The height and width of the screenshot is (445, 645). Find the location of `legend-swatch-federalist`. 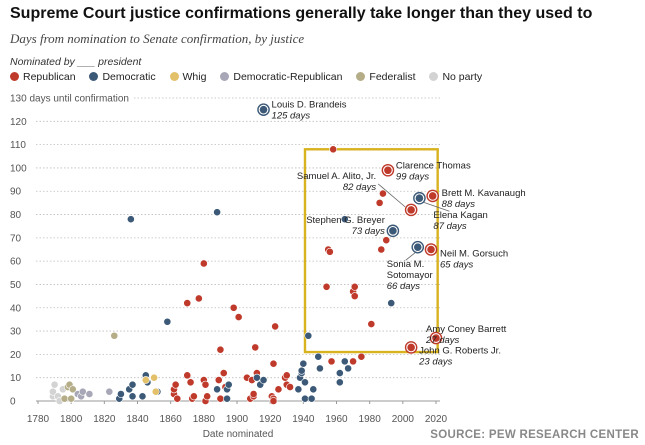

legend-swatch-federalist is located at coordinates (361, 76).